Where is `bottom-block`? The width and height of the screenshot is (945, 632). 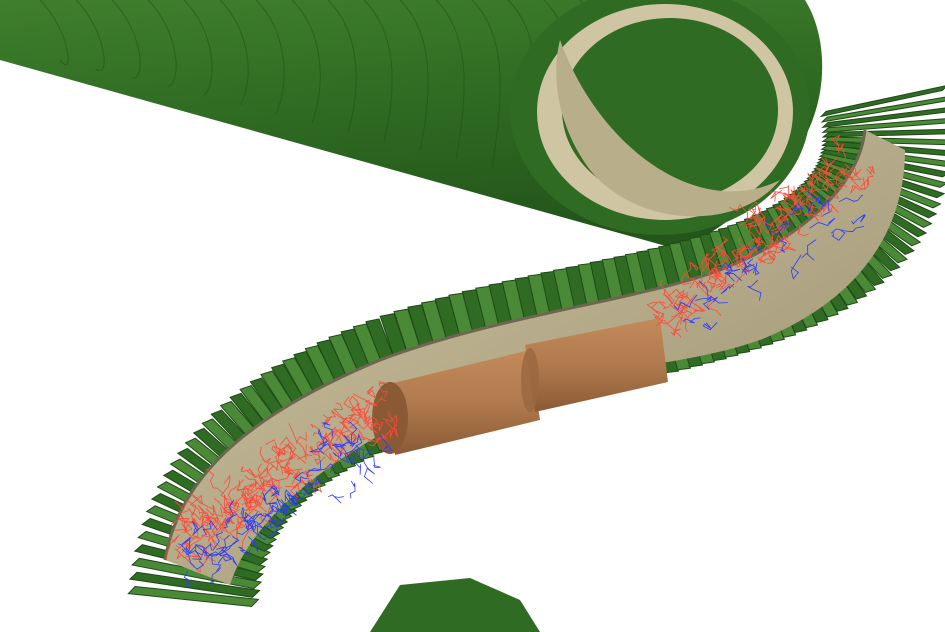
bottom-block is located at coordinates (455, 605).